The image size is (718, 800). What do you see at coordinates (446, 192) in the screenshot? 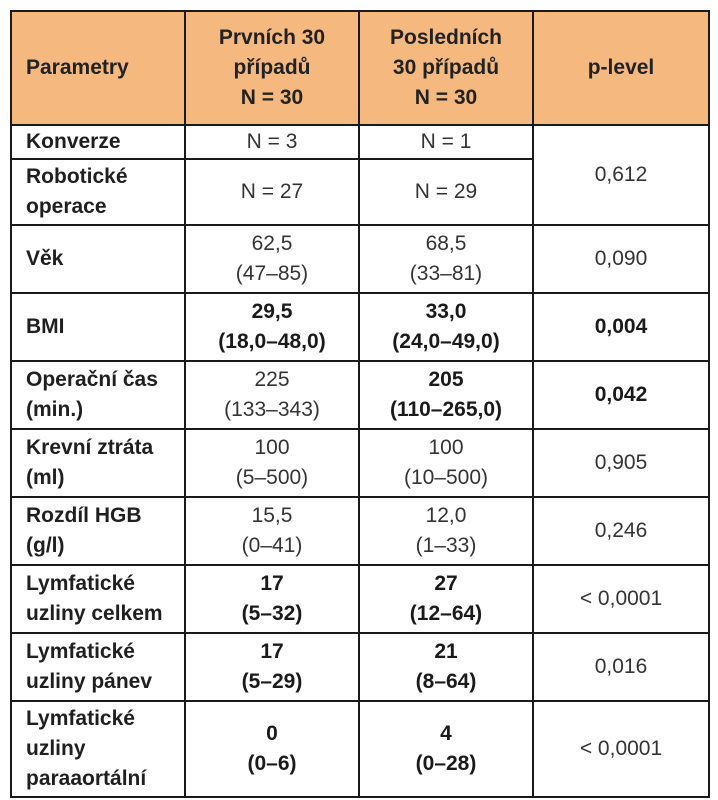
I see `last-value: N = 29` at bounding box center [446, 192].